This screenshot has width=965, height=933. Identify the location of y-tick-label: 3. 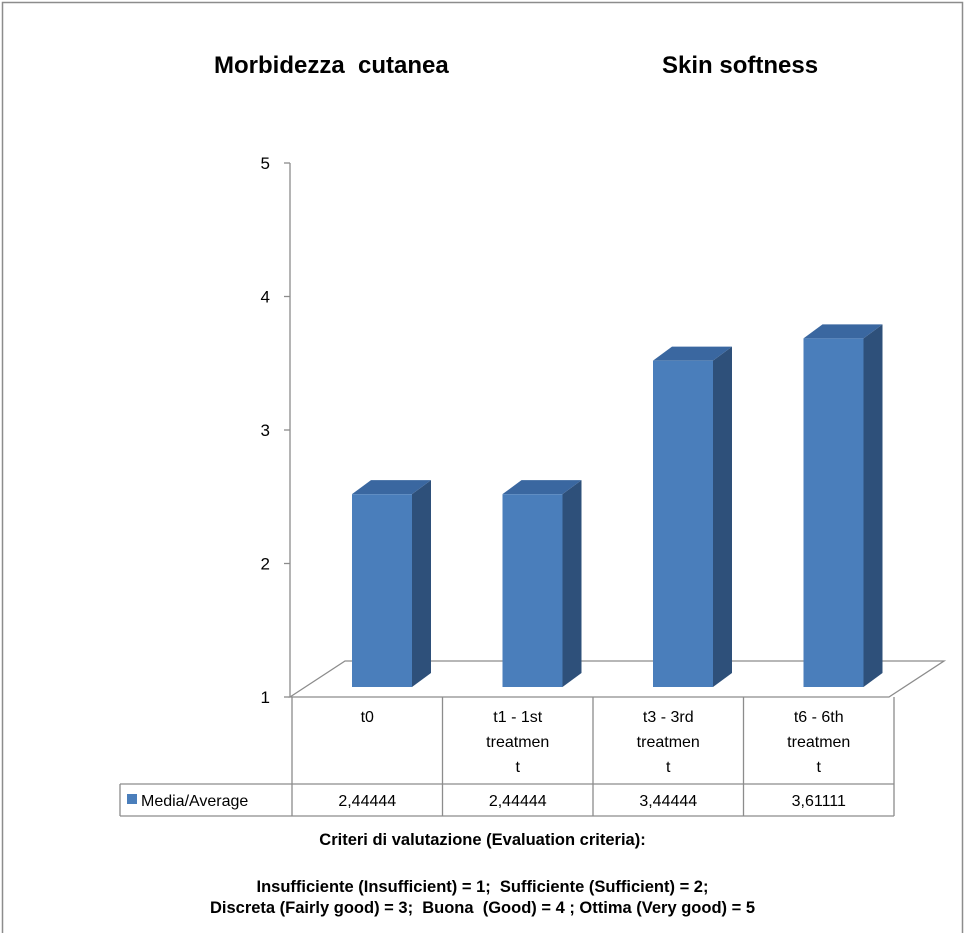
(265, 430).